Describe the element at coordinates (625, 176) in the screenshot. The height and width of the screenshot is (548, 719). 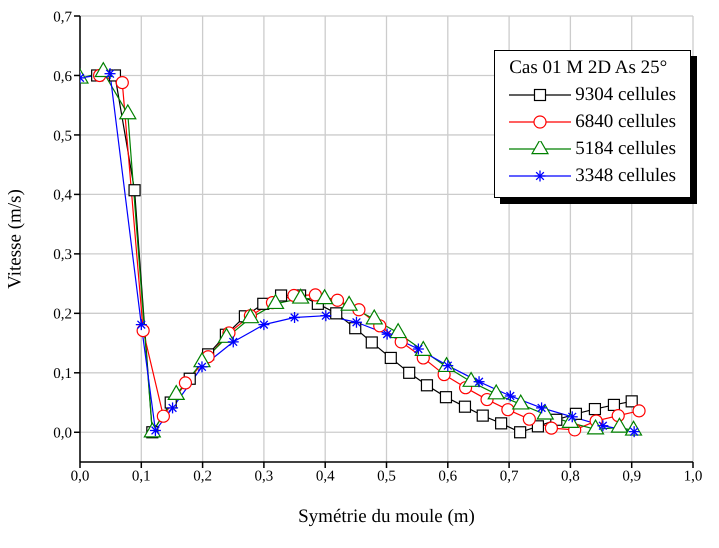
I see `legend-label: 3348 cellules` at that location.